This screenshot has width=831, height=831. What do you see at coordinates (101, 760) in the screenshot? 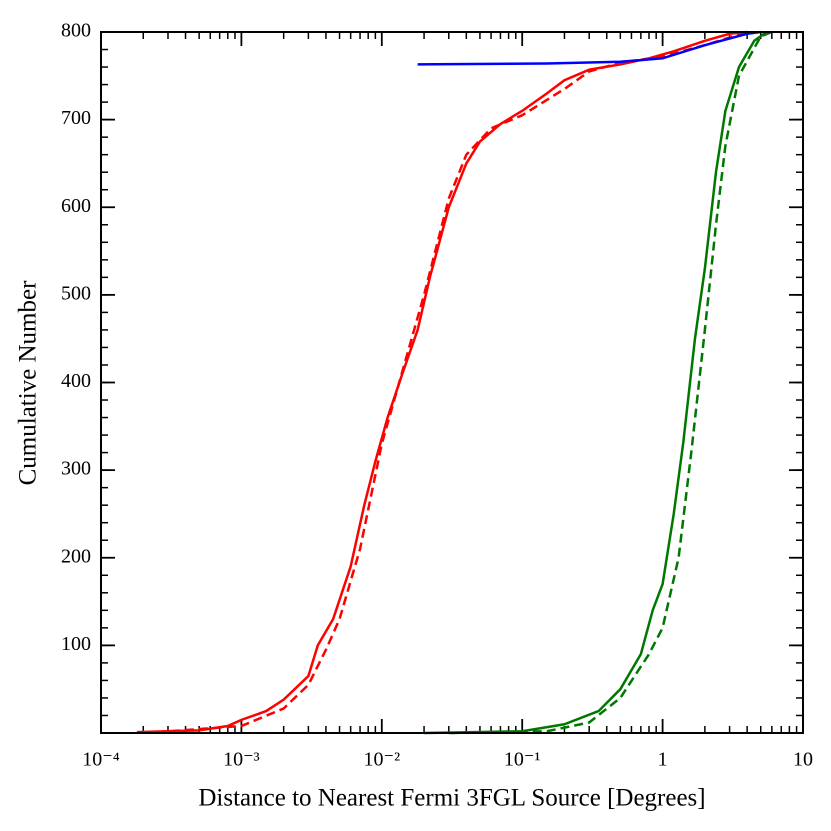
I see `x-tick-label: 10⁻⁴` at bounding box center [101, 760].